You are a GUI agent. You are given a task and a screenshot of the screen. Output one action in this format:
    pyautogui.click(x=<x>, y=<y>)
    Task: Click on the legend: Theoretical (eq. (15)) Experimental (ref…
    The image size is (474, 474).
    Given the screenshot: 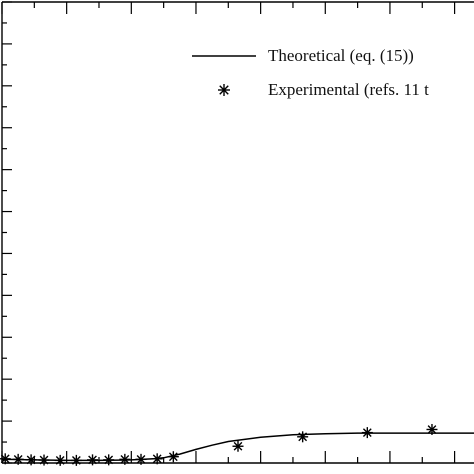 What is the action you would take?
    pyautogui.click(x=310, y=72)
    